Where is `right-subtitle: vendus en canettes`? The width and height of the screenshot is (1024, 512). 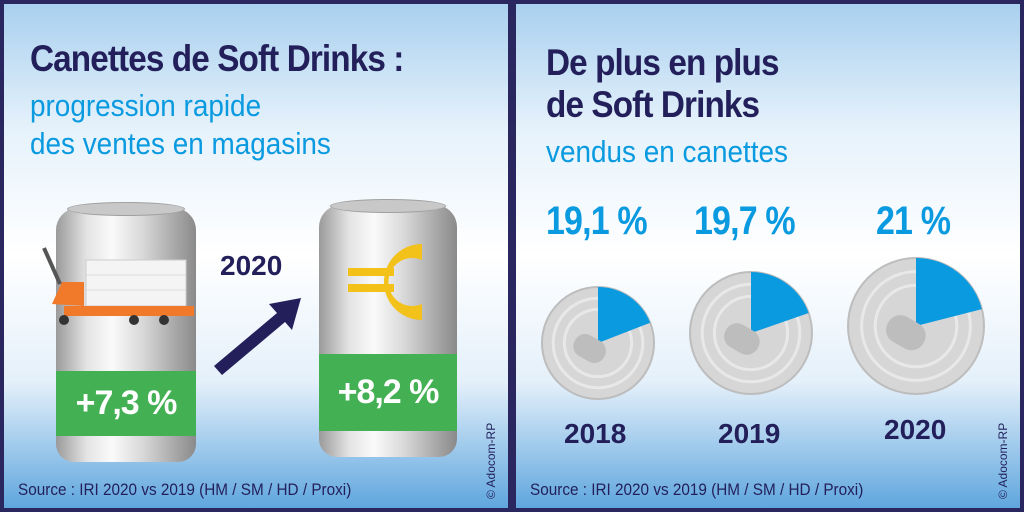
right-subtitle: vendus en canettes is located at coordinates (667, 151).